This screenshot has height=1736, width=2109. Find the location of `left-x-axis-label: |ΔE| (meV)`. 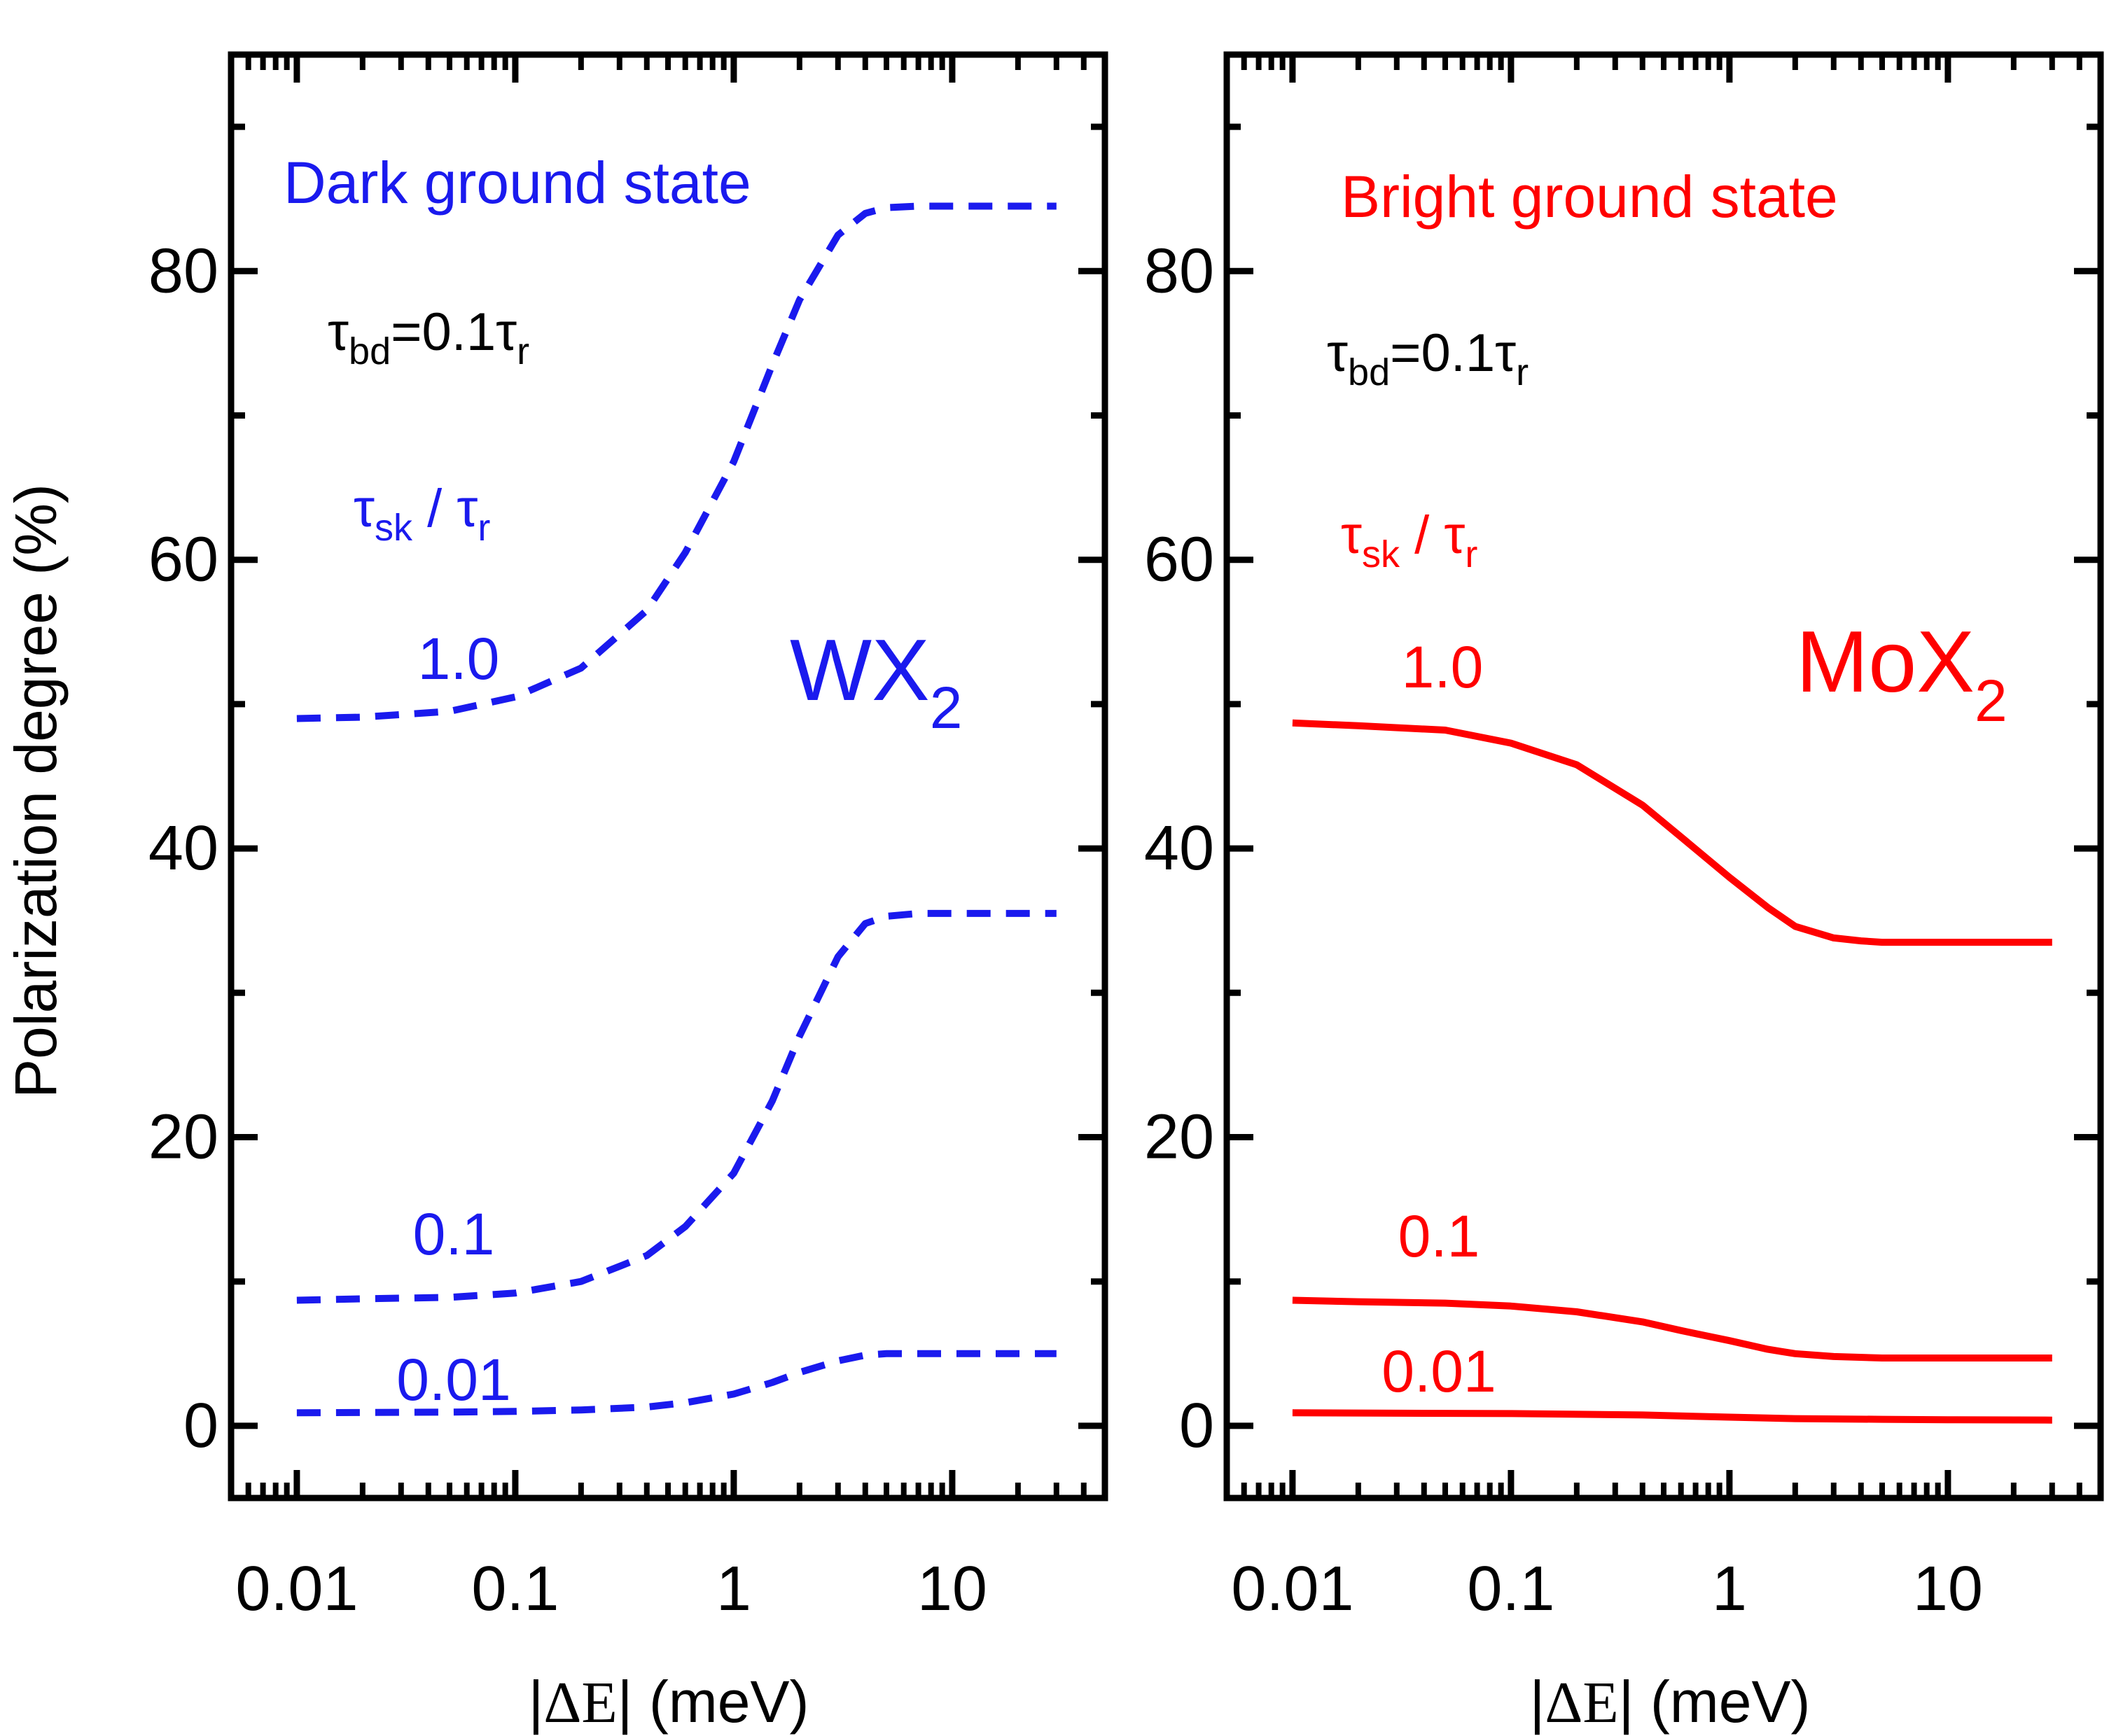

left-x-axis-label: |ΔE| (meV) is located at coordinates (669, 1702).